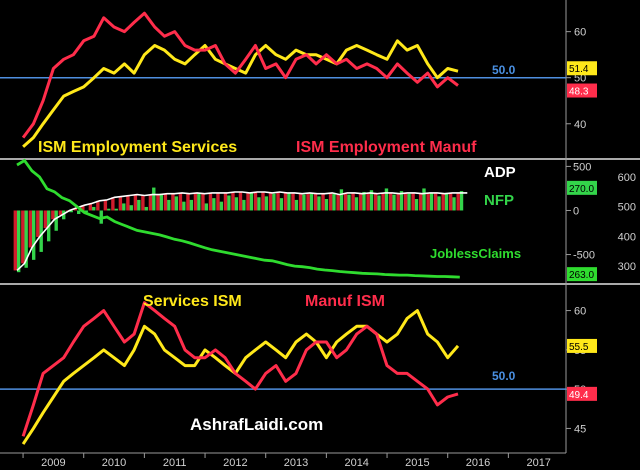 The height and width of the screenshot is (470, 640). What do you see at coordinates (478, 463) in the screenshot?
I see `year-label-2016: 2016` at bounding box center [478, 463].